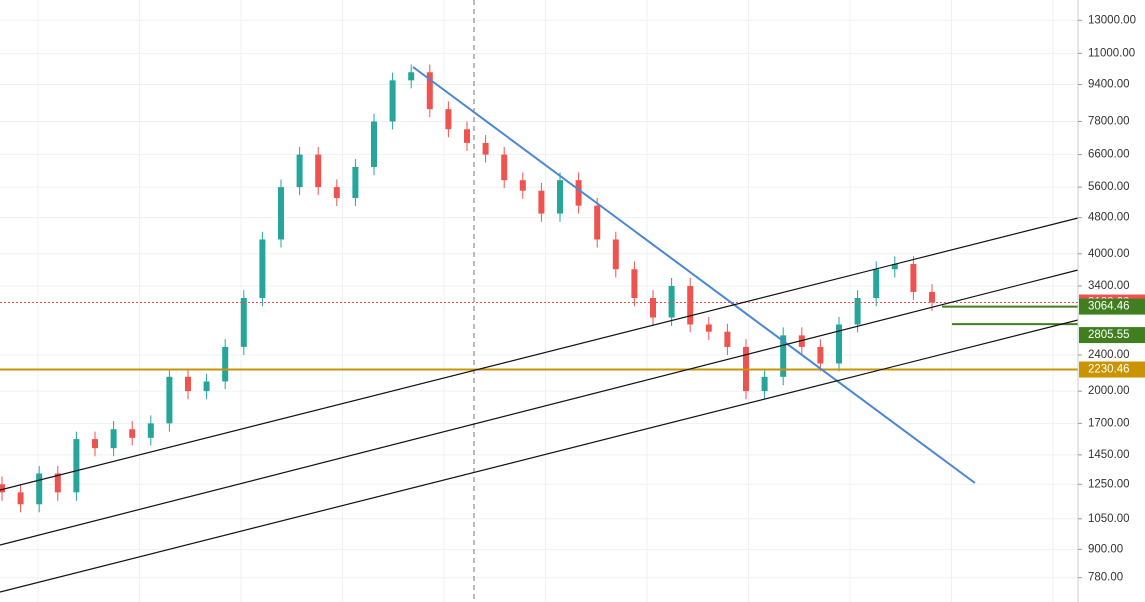 Image resolution: width=1145 pixels, height=602 pixels. Describe the element at coordinates (1109, 155) in the screenshot. I see `y-tick-label: 6600.00` at that location.